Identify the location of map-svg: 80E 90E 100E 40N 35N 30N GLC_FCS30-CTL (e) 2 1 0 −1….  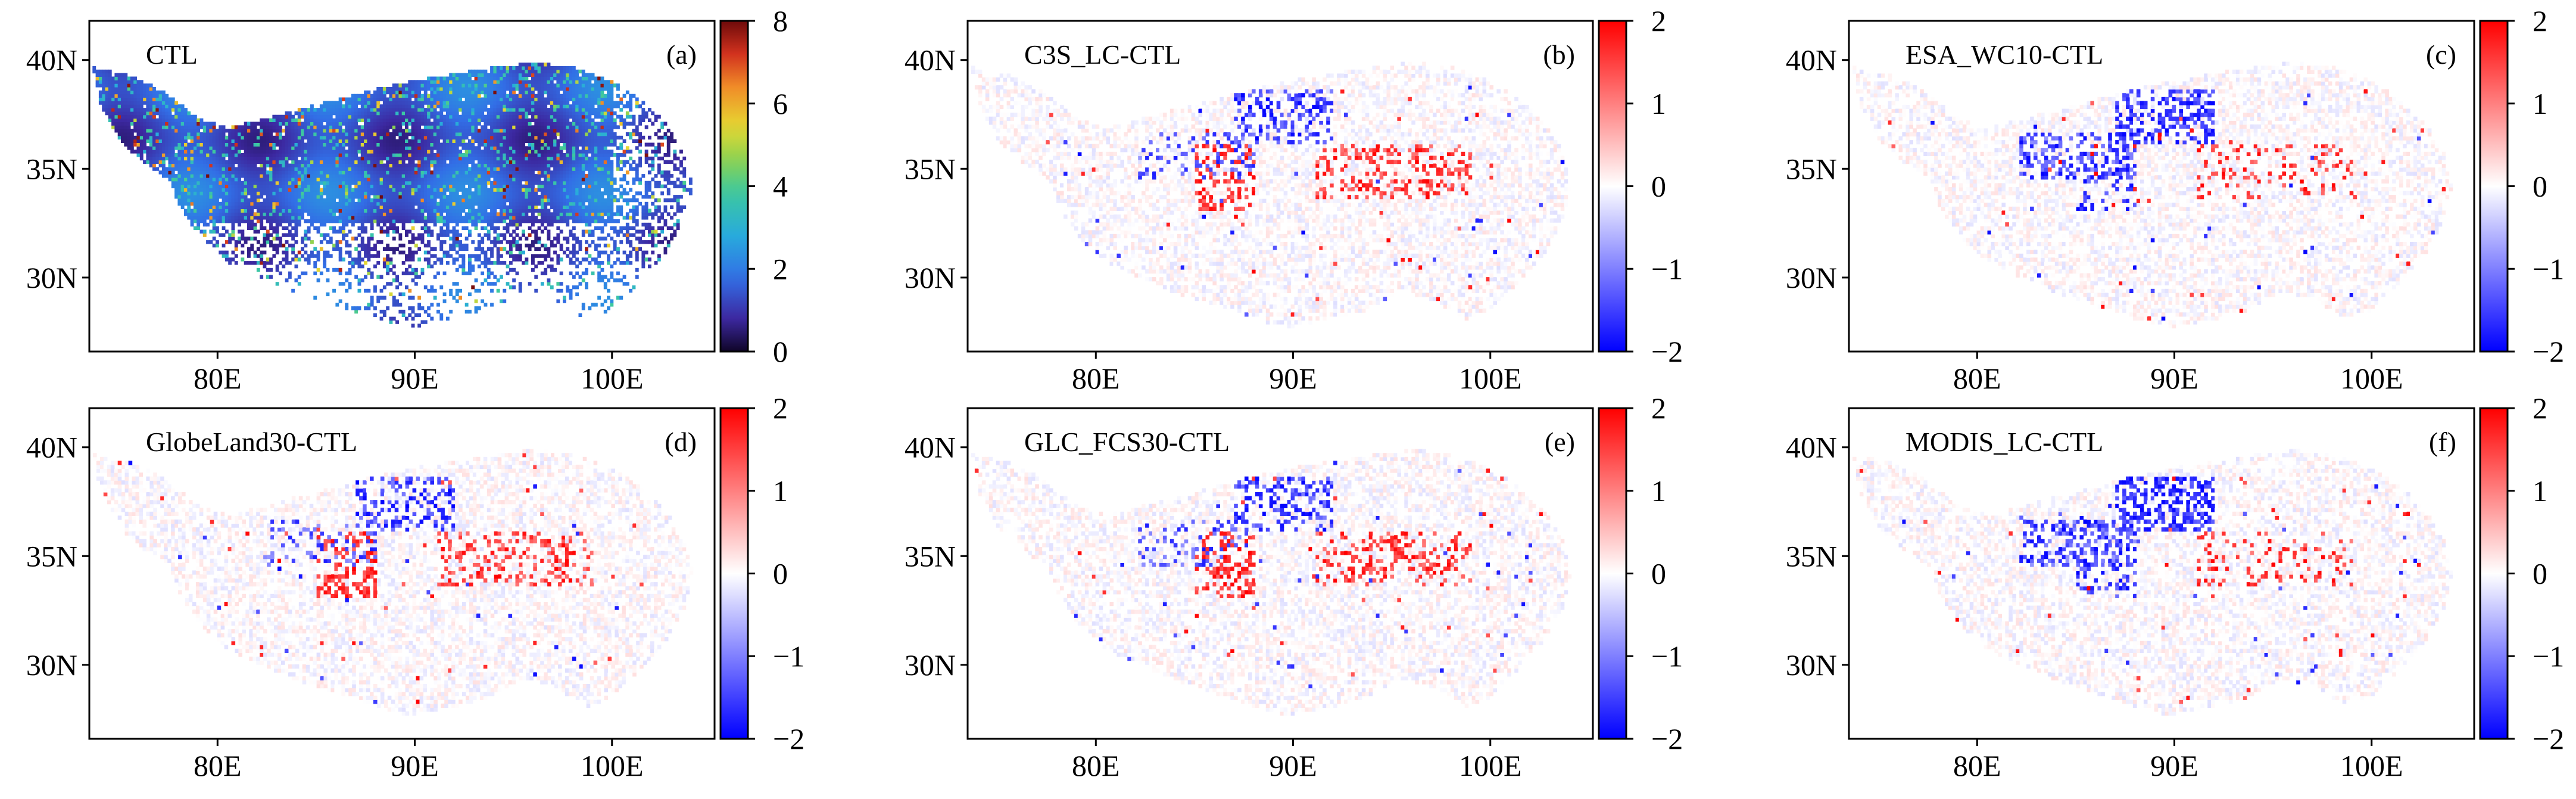
(1294, 586).